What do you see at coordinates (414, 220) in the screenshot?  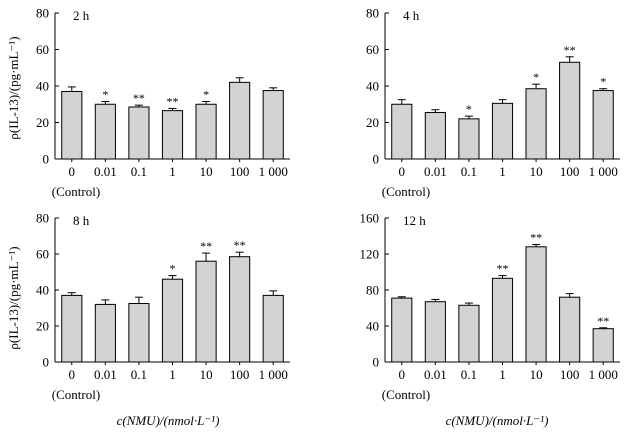 I see `panel-title: 12 h` at bounding box center [414, 220].